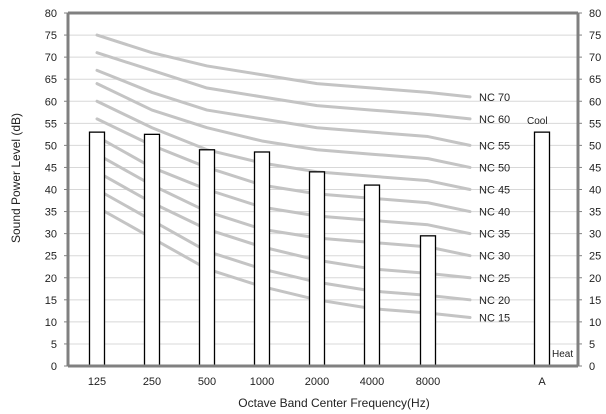 This screenshot has width=606, height=414. Describe the element at coordinates (51, 301) in the screenshot. I see `y-tick-label-left: 15` at that location.